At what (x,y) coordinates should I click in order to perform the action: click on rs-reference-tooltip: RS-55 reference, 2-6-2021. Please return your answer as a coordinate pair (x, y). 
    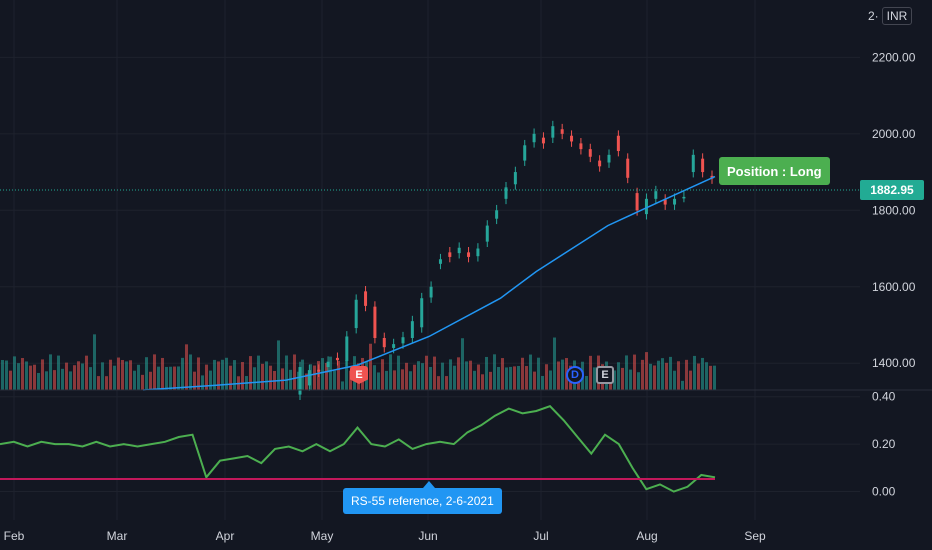
    Looking at the image, I should click on (422, 501).